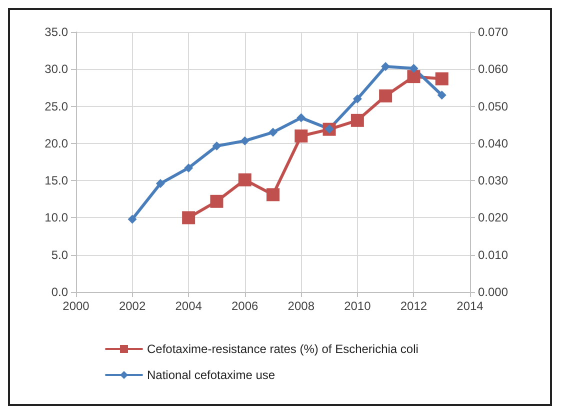 This screenshot has width=562, height=416. What do you see at coordinates (59, 255) in the screenshot?
I see `y-tick-label: 5.0` at bounding box center [59, 255].